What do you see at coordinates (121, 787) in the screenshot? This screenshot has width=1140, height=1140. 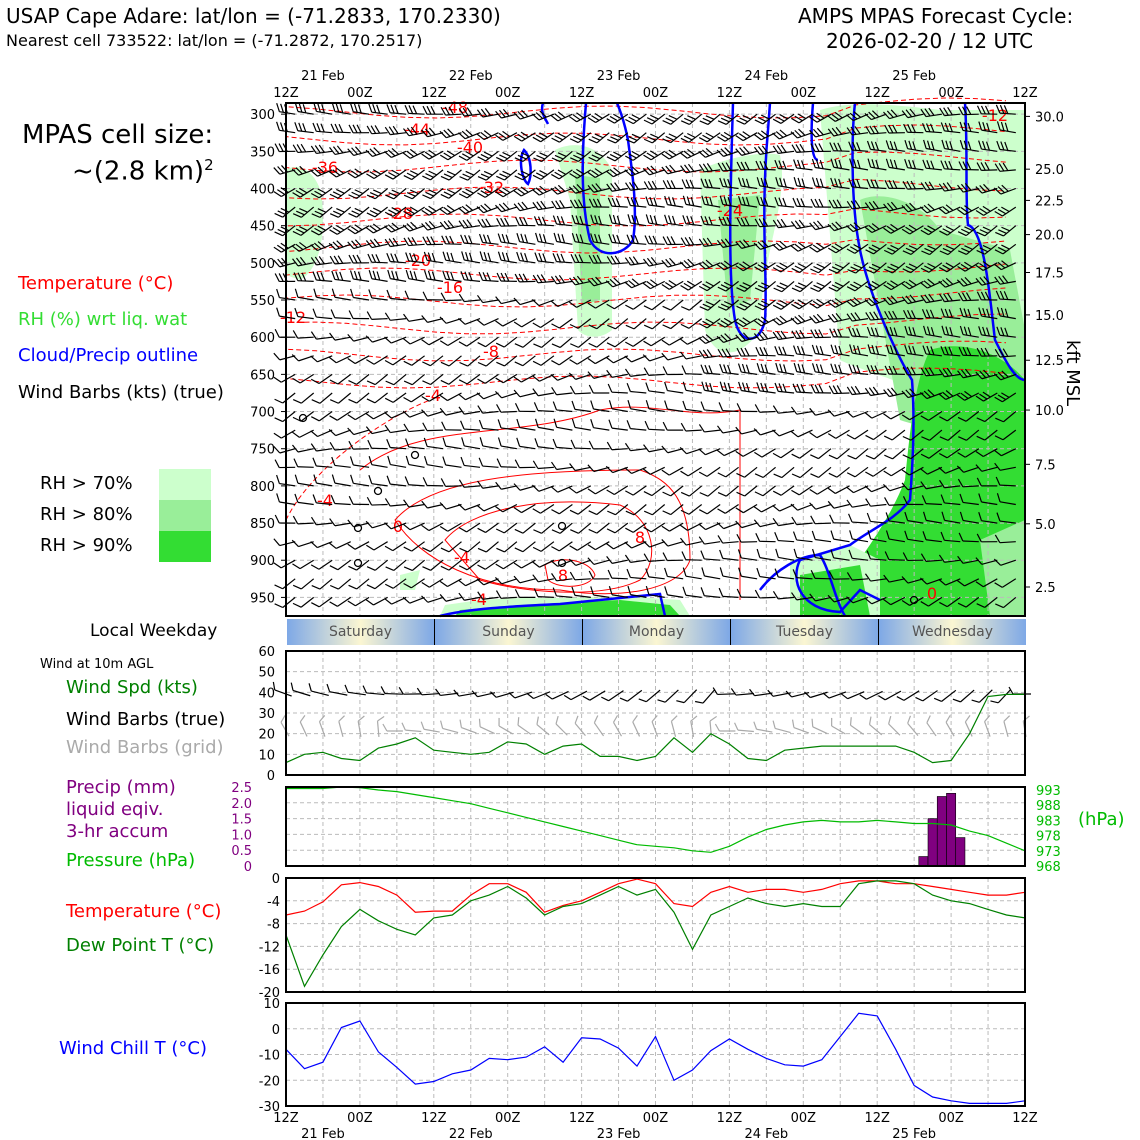 I see `precip-label-1: Precip (mm)` at bounding box center [121, 787].